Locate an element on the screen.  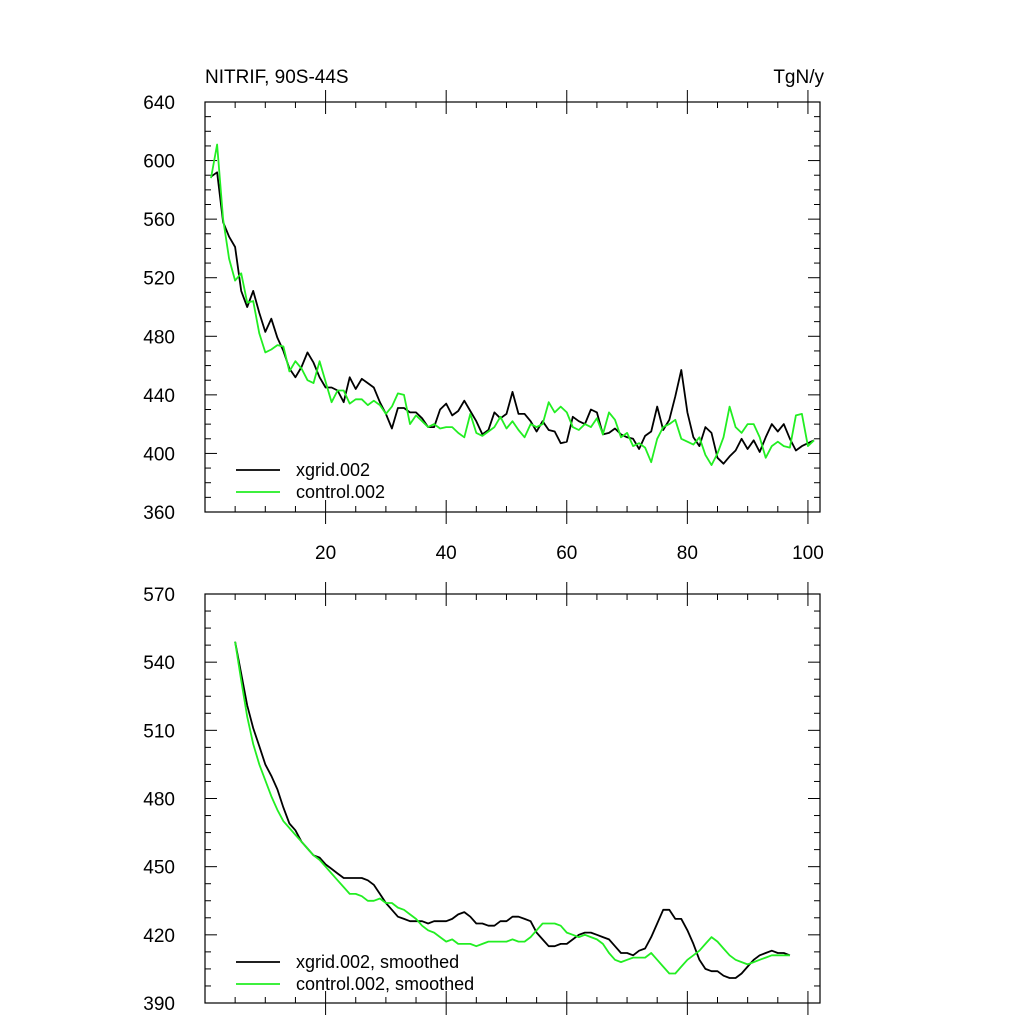
y-tick-label: 400 is located at coordinates (159, 454).